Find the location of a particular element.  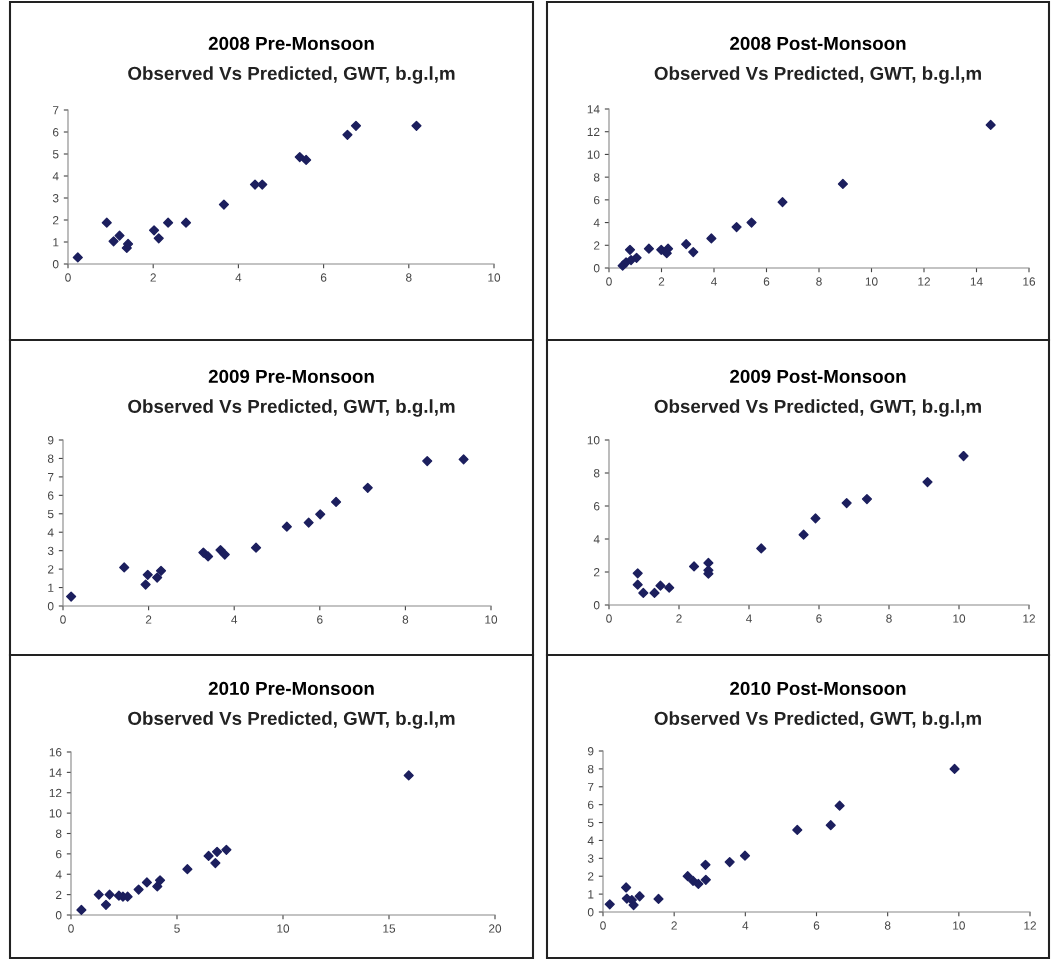

x-tick-label: 20 is located at coordinates (495, 928).